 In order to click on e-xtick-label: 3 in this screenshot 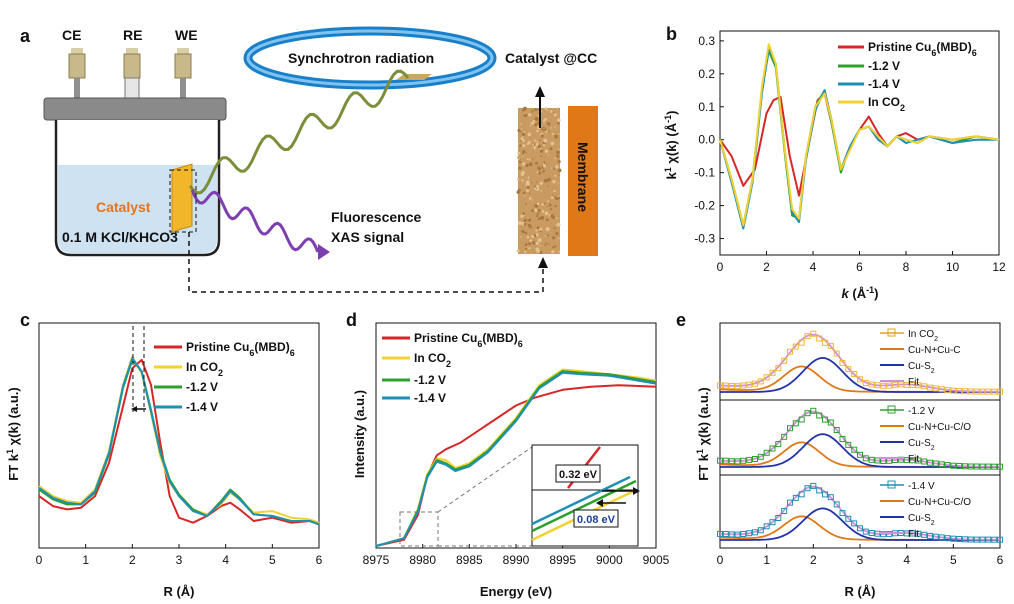, I will do `click(860, 560)`.